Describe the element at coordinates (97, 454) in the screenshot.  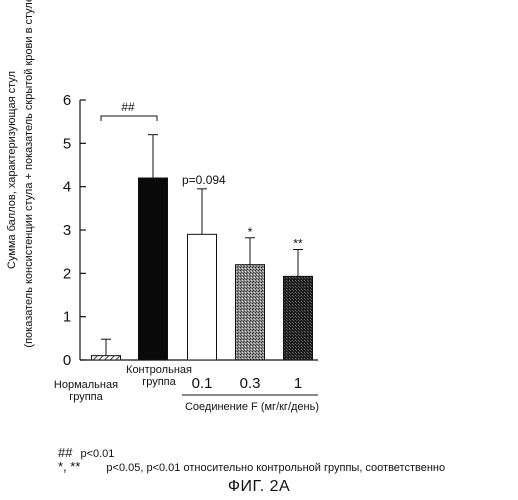
I see `footnote-1-text: p<0.01` at that location.